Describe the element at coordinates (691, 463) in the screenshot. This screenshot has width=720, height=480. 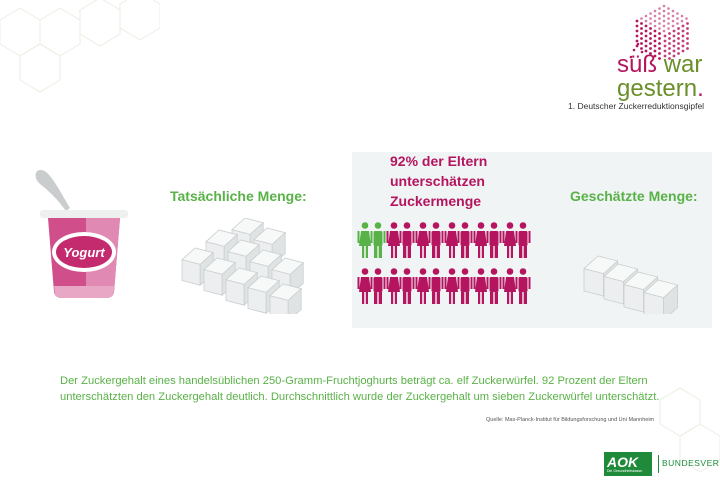
I see `aok-bundesverband: BUNDESVERBAND` at that location.